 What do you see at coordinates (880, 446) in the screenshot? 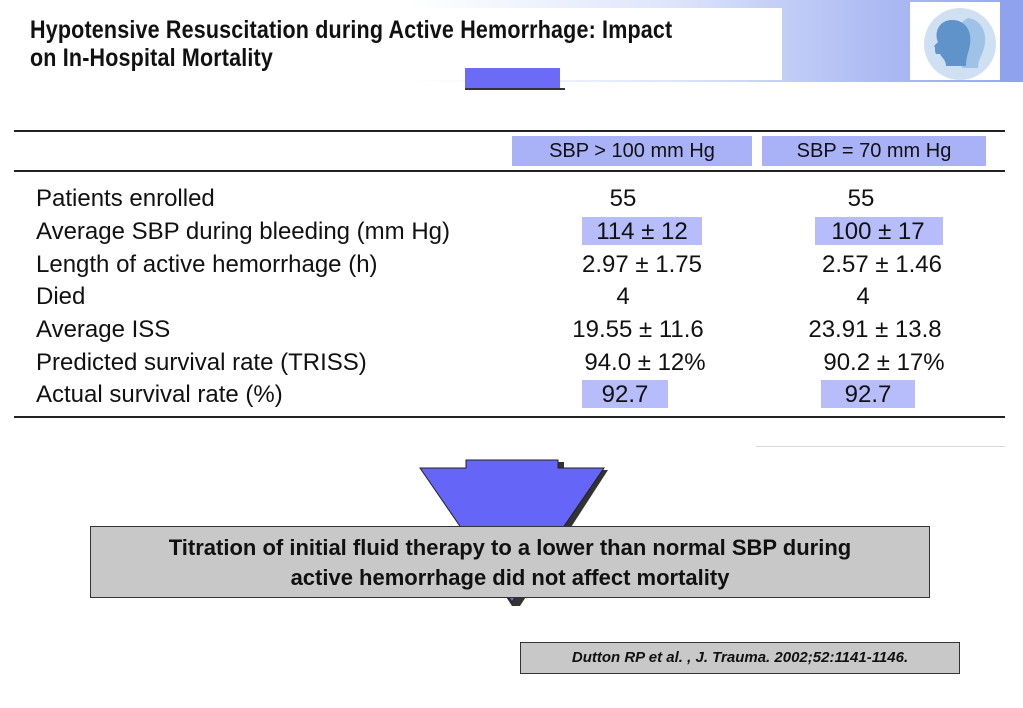
I see `divider-line` at bounding box center [880, 446].